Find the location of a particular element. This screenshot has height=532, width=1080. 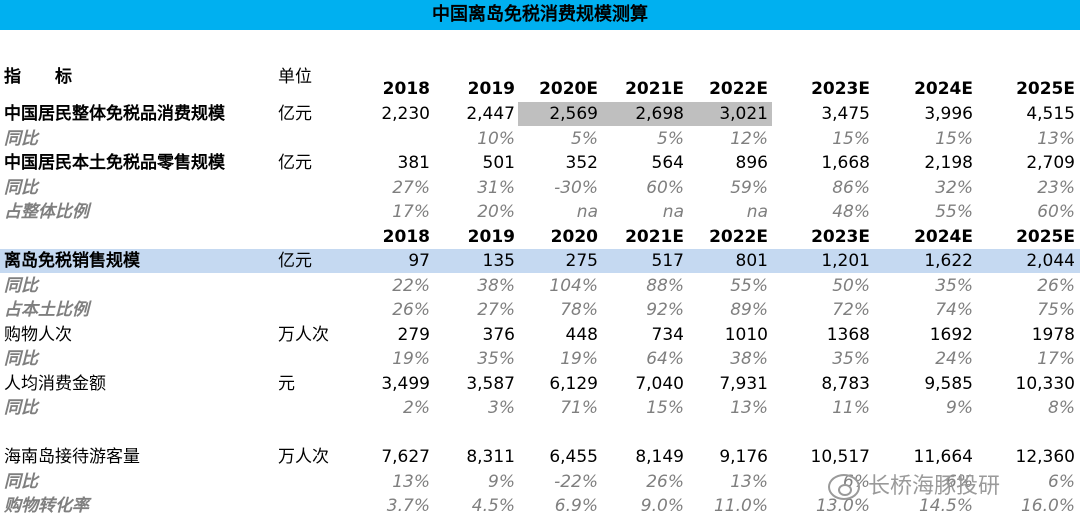

row-unit: 元 is located at coordinates (286, 383).